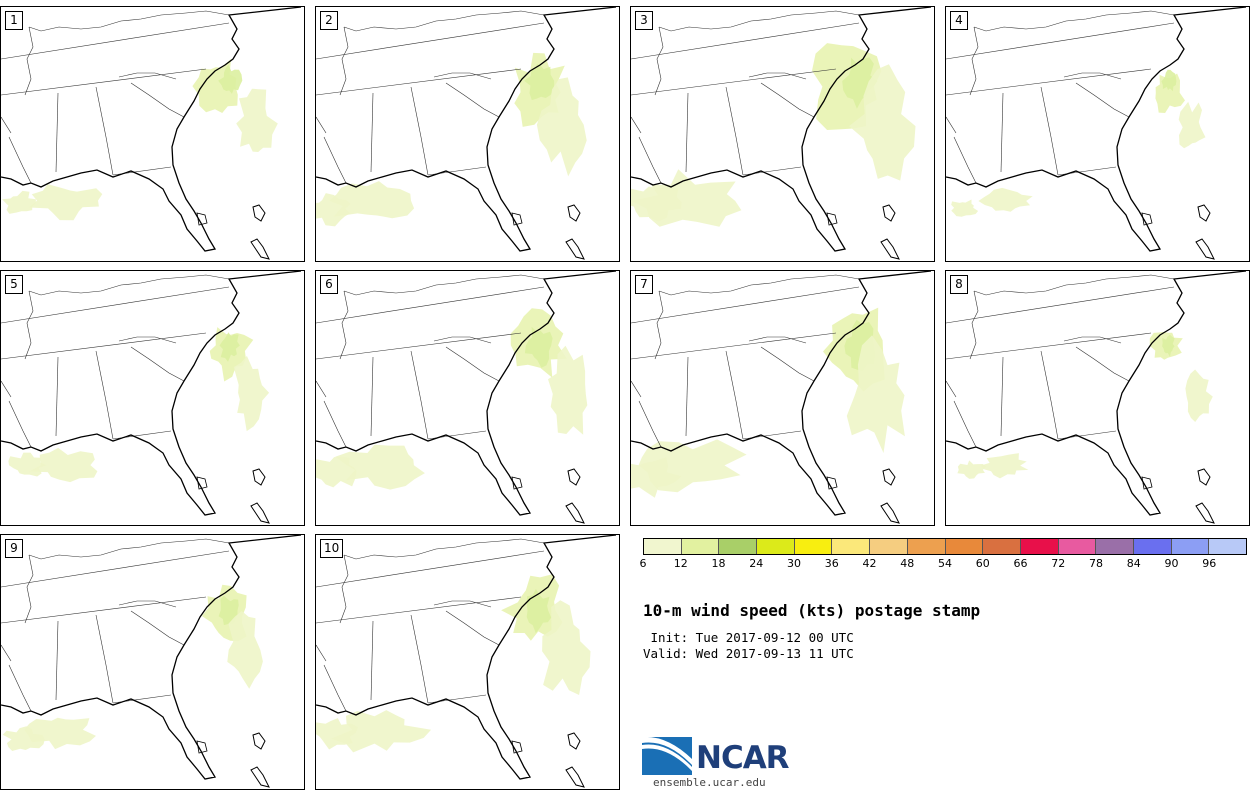 Image resolution: width=1260 pixels, height=791 pixels. I want to click on colorbar, so click(945, 546).